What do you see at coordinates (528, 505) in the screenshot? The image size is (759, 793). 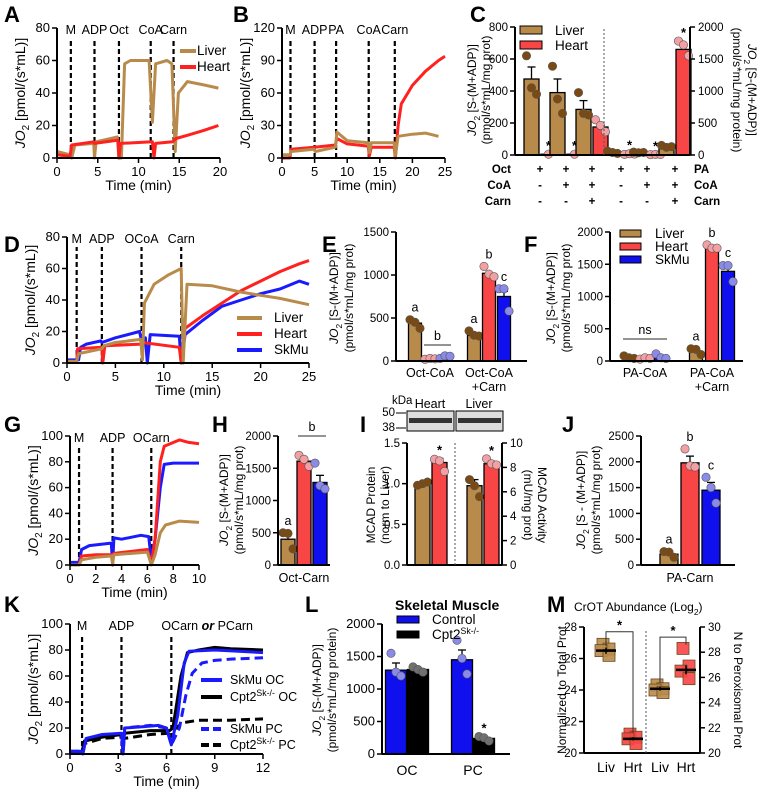 I see `y-axis-subtitle-right: (mU/mg prot)` at bounding box center [528, 505].